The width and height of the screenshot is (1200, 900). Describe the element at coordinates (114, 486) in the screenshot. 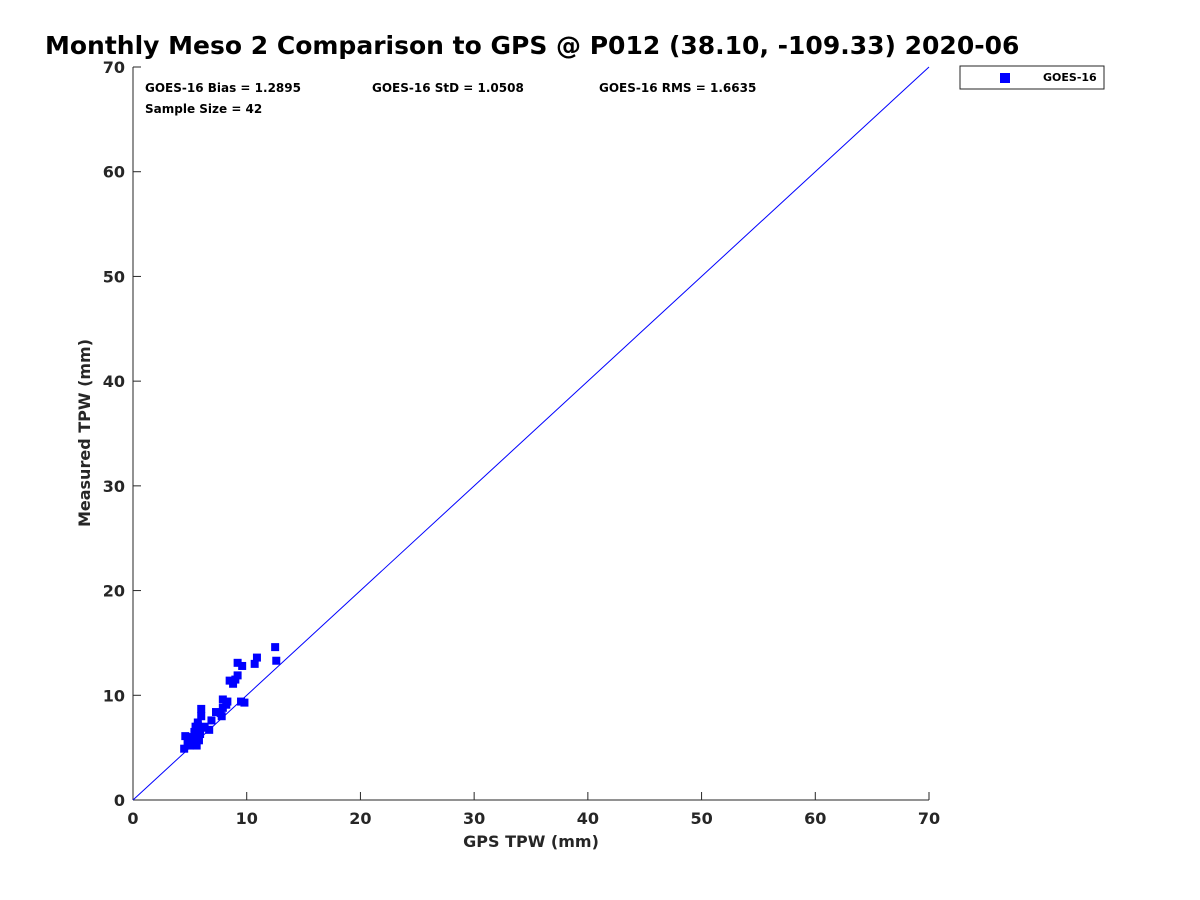

I see `y-tick-label: 30` at that location.